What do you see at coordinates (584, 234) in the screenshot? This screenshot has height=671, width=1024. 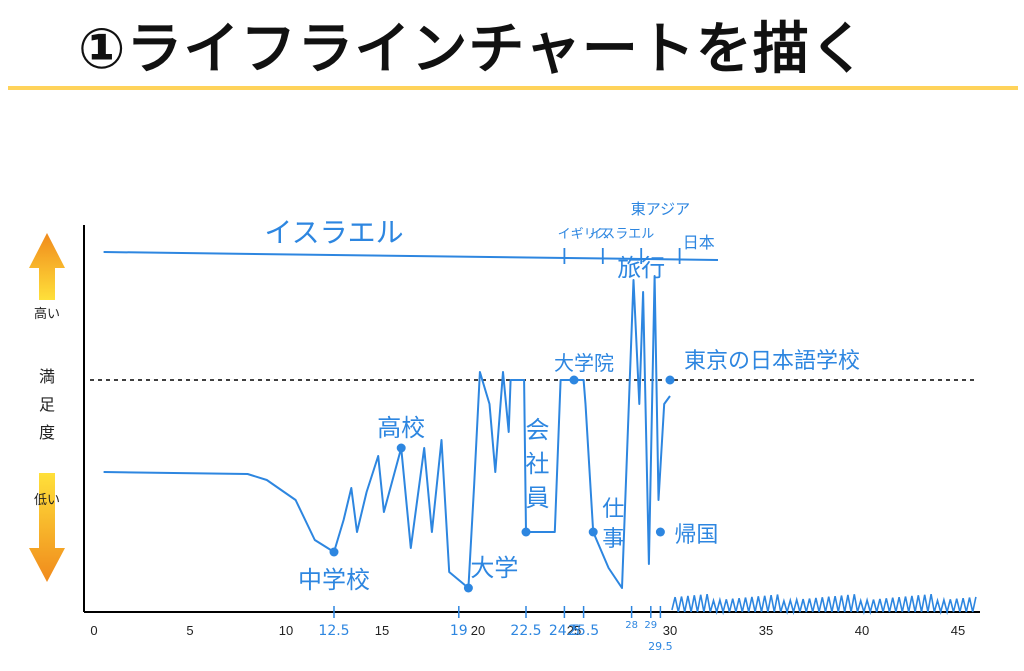 I see `timeline-label: イギリス` at bounding box center [584, 234].